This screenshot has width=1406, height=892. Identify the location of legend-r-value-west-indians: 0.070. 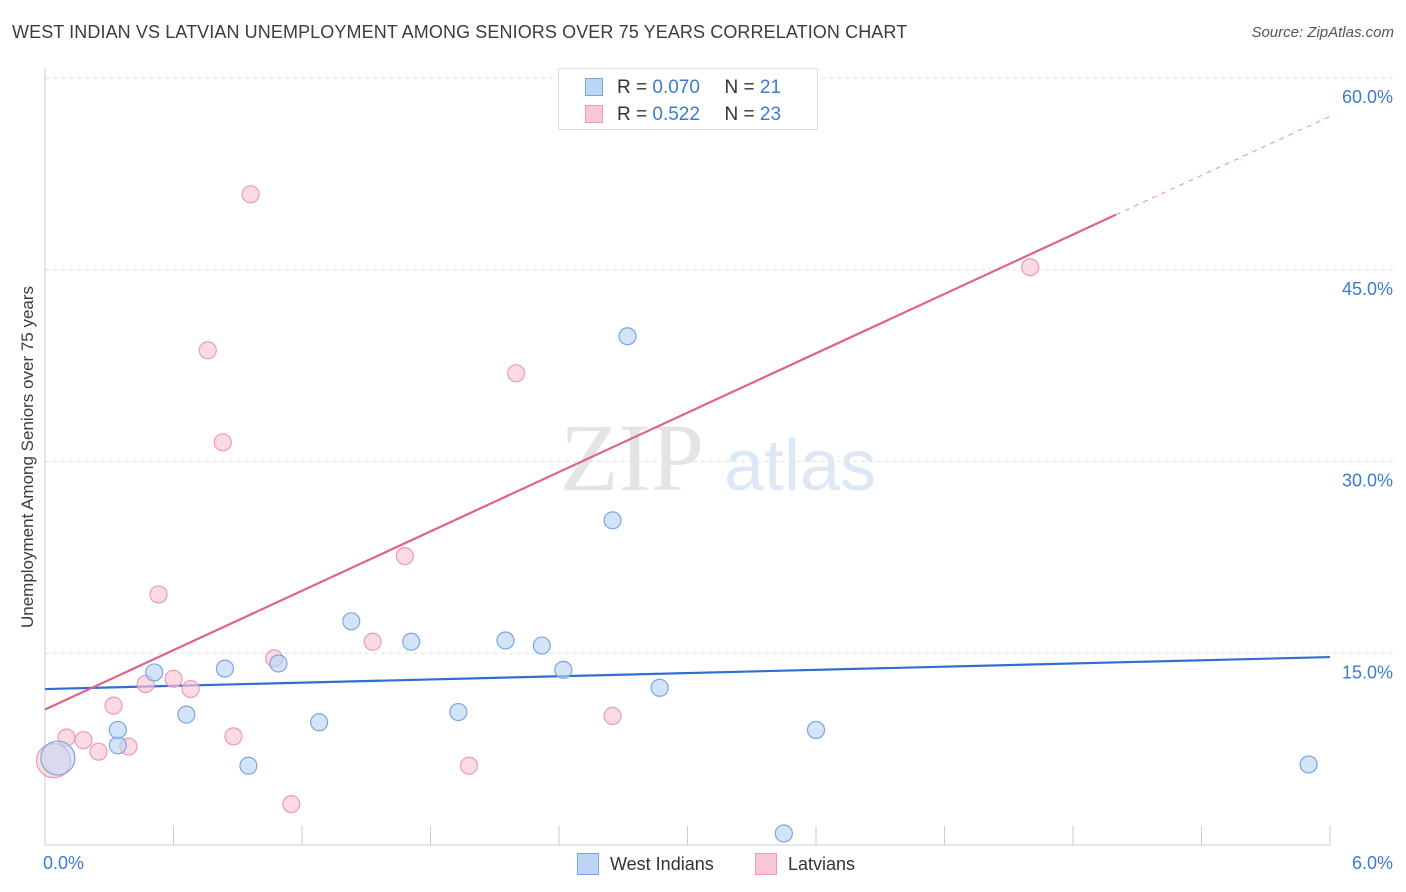
(676, 87).